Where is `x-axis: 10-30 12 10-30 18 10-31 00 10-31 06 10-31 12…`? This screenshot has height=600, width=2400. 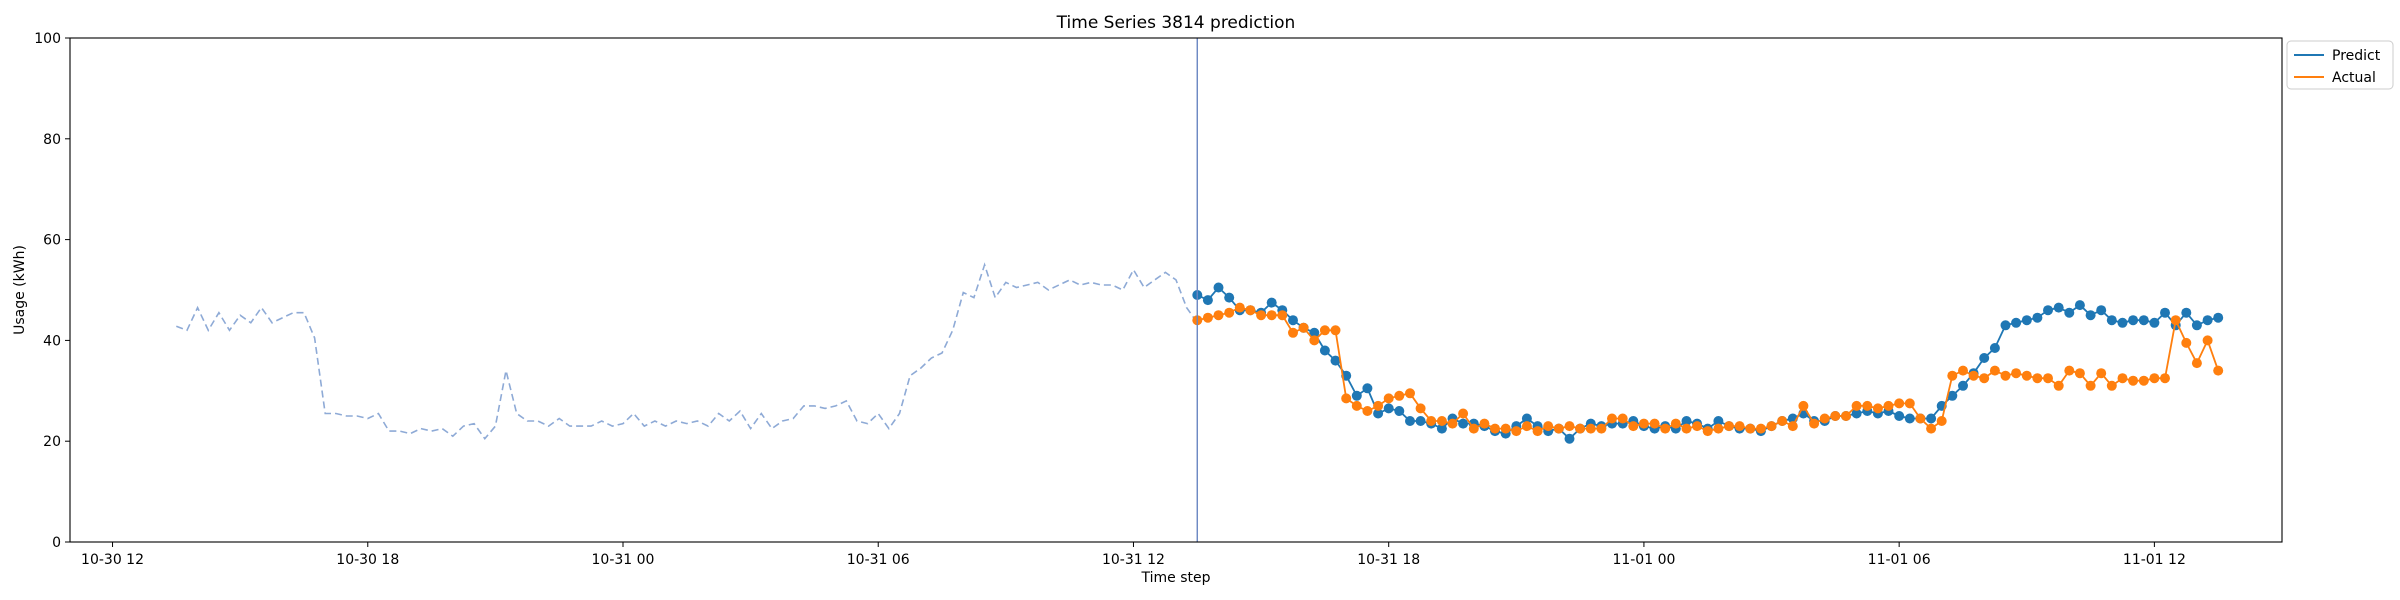 x-axis: 10-30 12 10-30 18 10-31 00 10-31 06 10-31 12… is located at coordinates (1133, 555).